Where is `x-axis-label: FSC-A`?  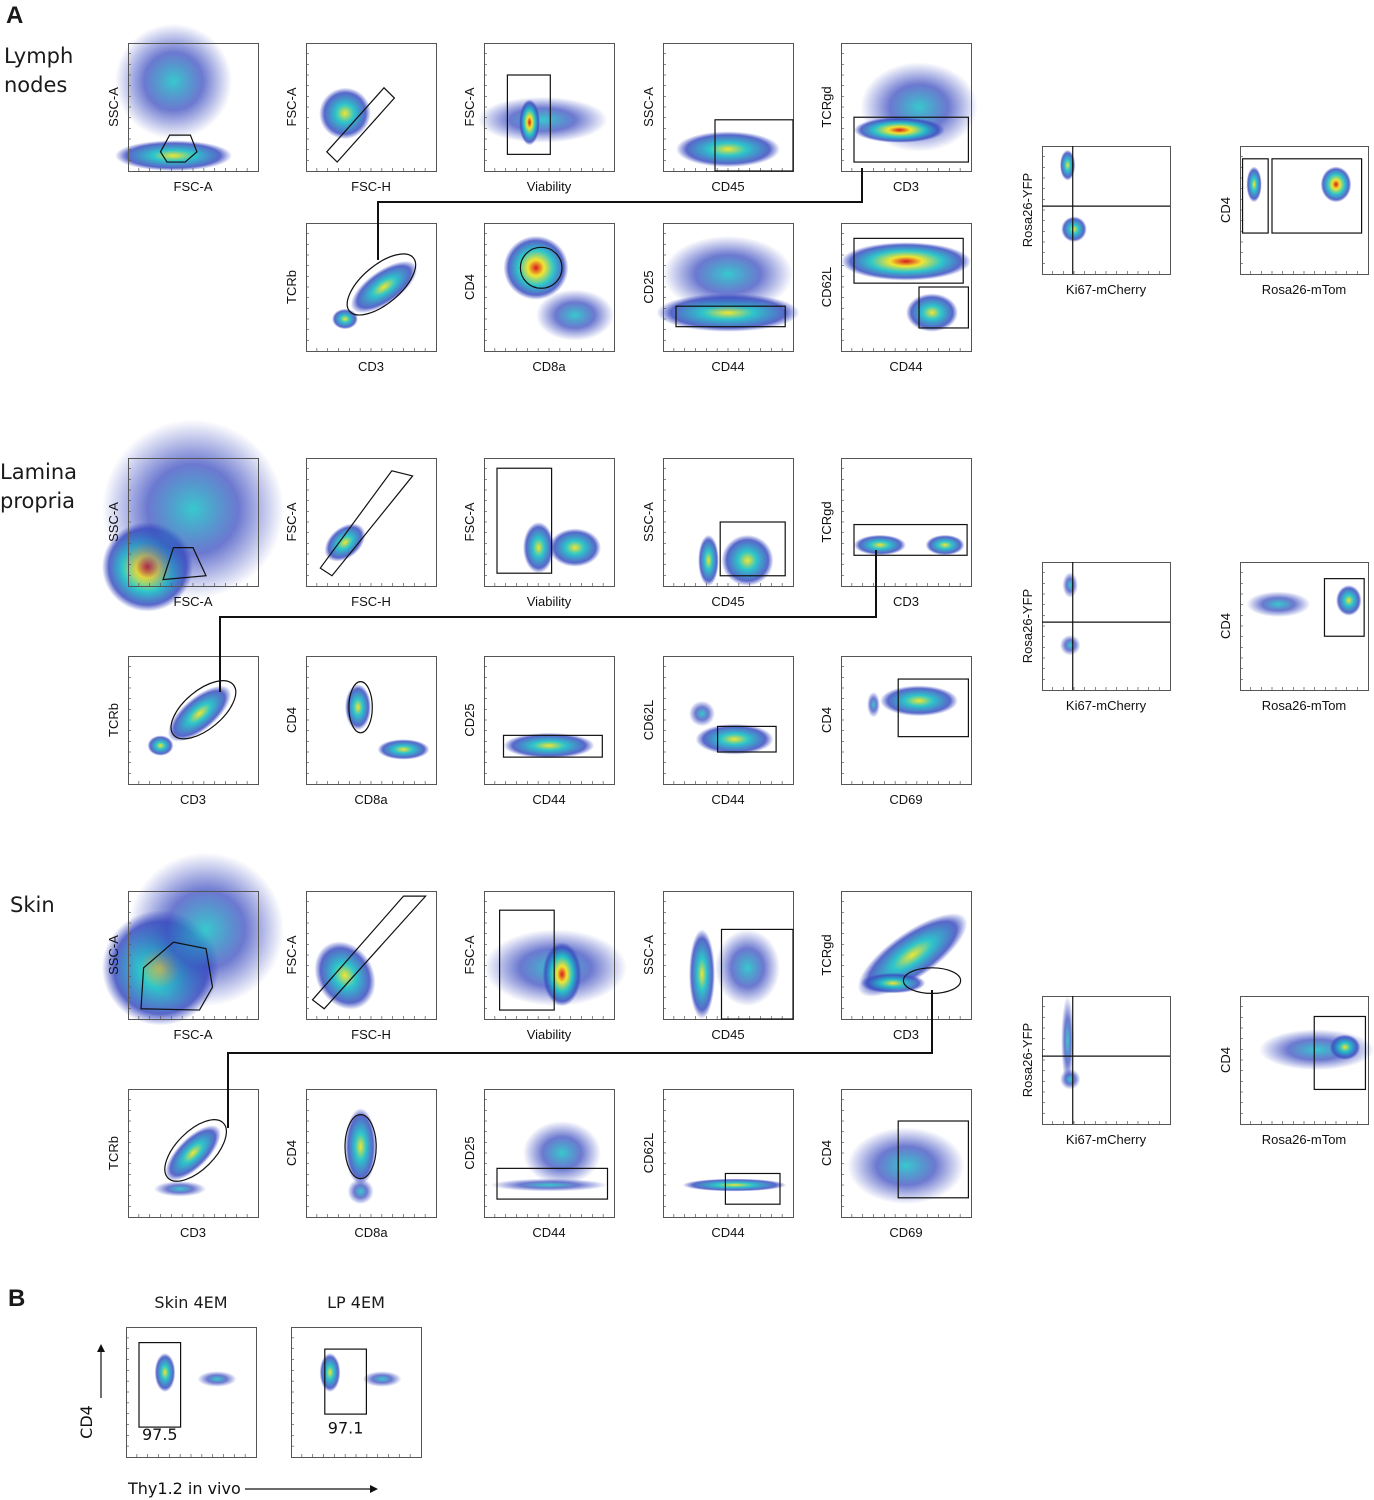
x-axis-label: FSC-A is located at coordinates (193, 601).